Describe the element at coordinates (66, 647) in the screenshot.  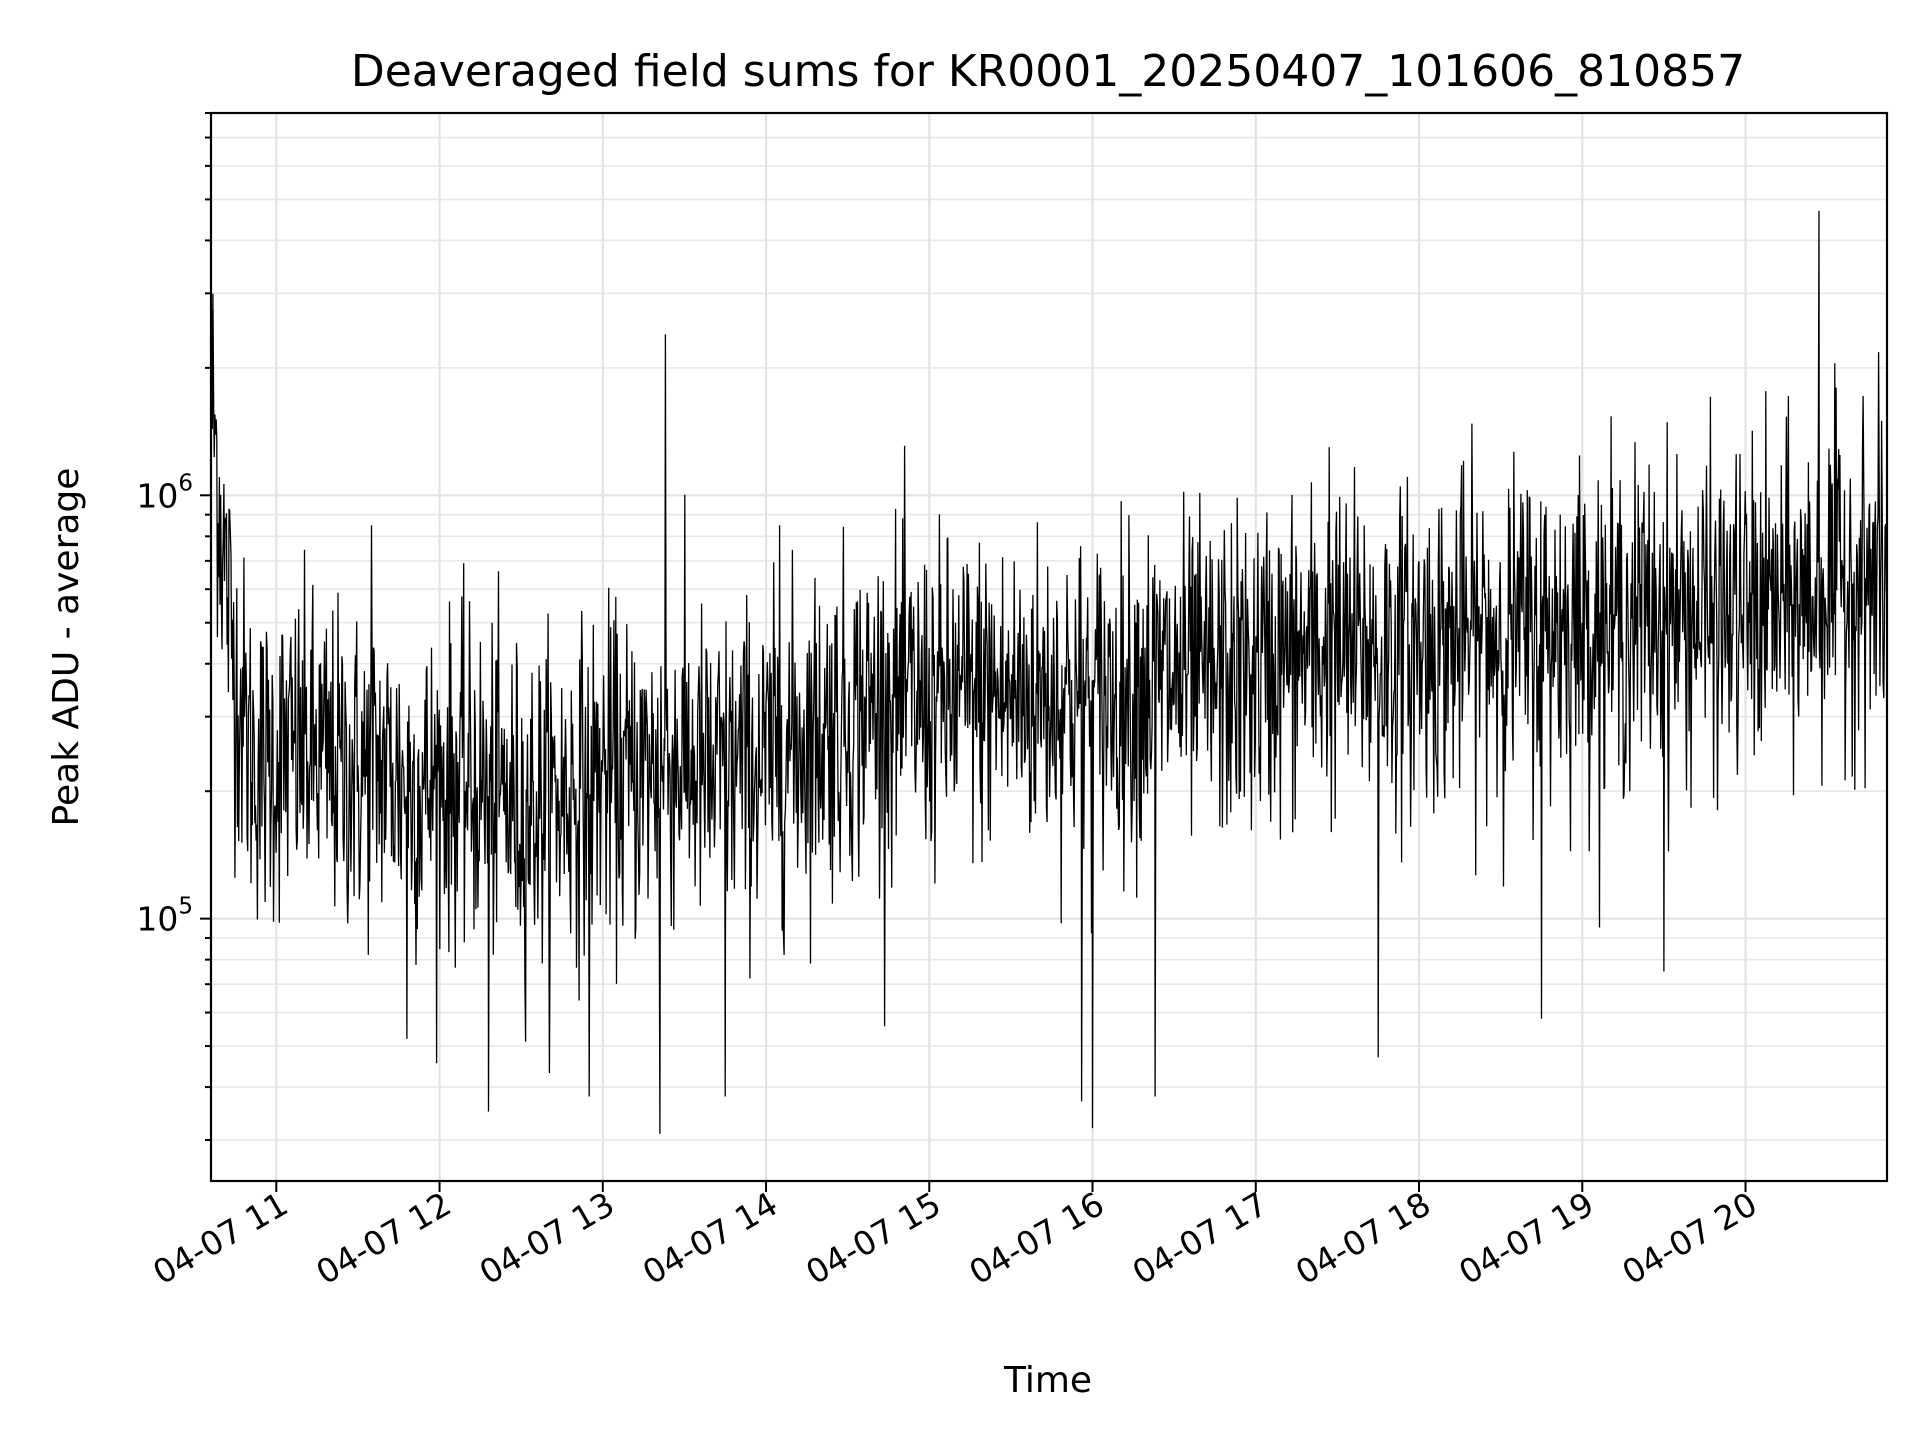
I see `y-axis-label: Peak ADU - average` at that location.